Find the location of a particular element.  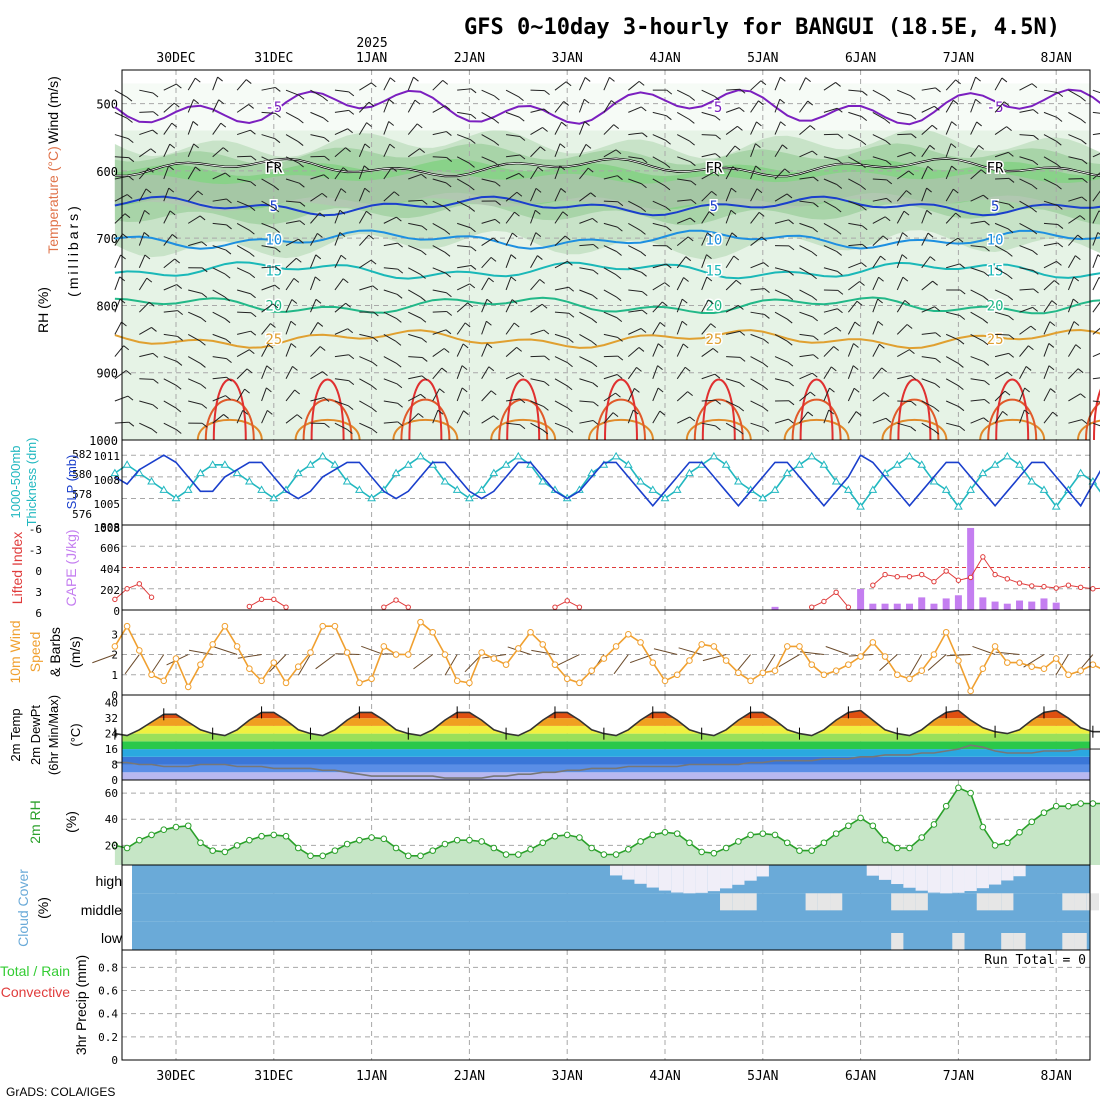

rh2m-label: 2m RH is located at coordinates (35, 822).